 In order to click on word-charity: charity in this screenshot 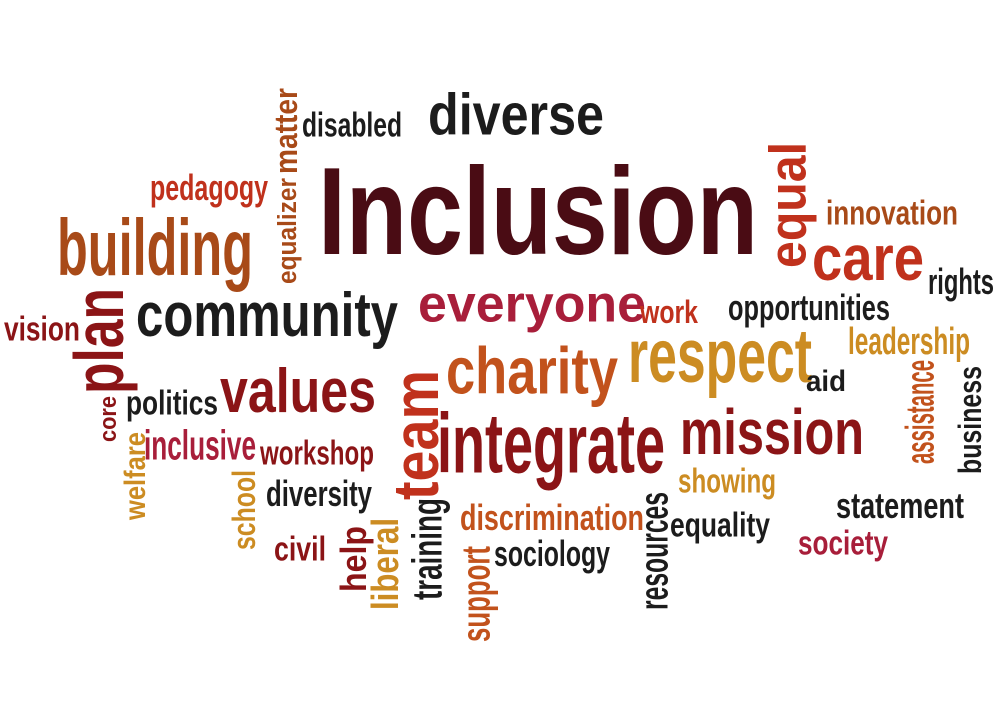, I will do `click(532, 371)`.